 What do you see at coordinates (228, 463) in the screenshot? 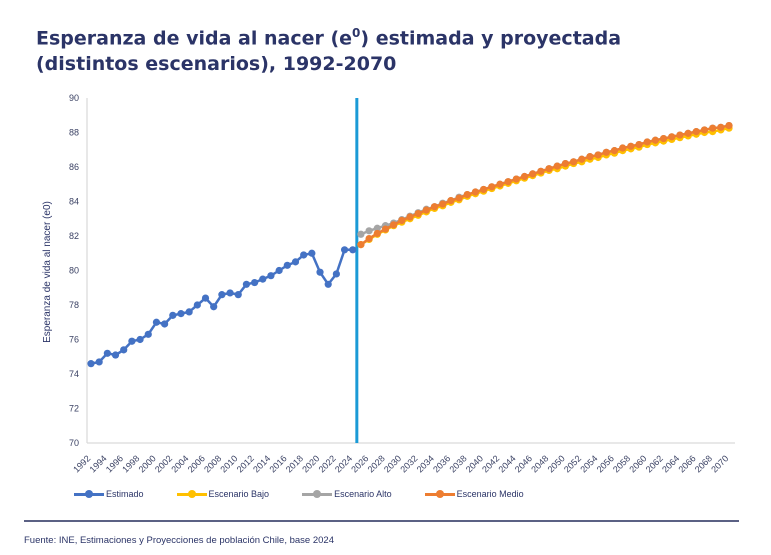
I see `x-tick-label: 2010` at bounding box center [228, 463].